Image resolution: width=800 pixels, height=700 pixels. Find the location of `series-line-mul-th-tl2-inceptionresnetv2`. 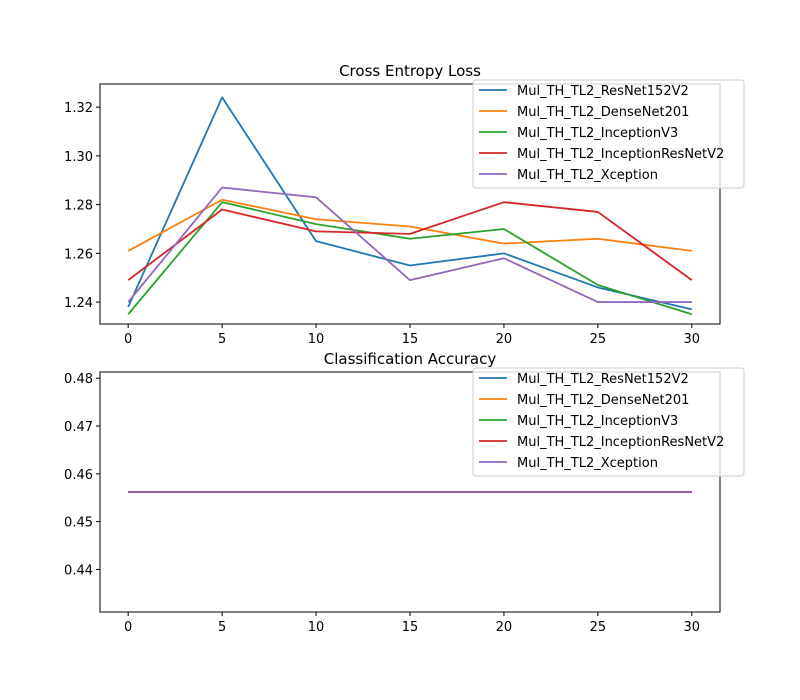

series-line-mul-th-tl2-inceptionresnetv2 is located at coordinates (410, 241).